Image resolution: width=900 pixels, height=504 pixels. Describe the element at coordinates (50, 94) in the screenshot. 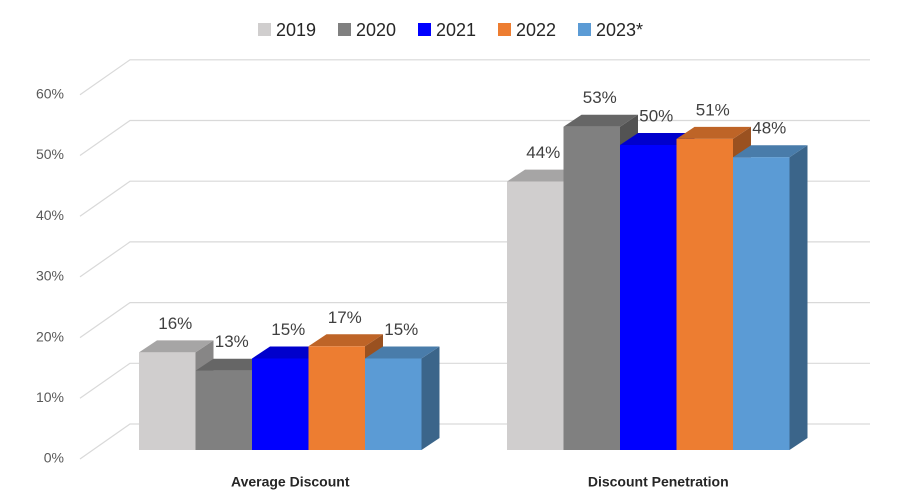

I see `y-tick-label: 60%` at that location.